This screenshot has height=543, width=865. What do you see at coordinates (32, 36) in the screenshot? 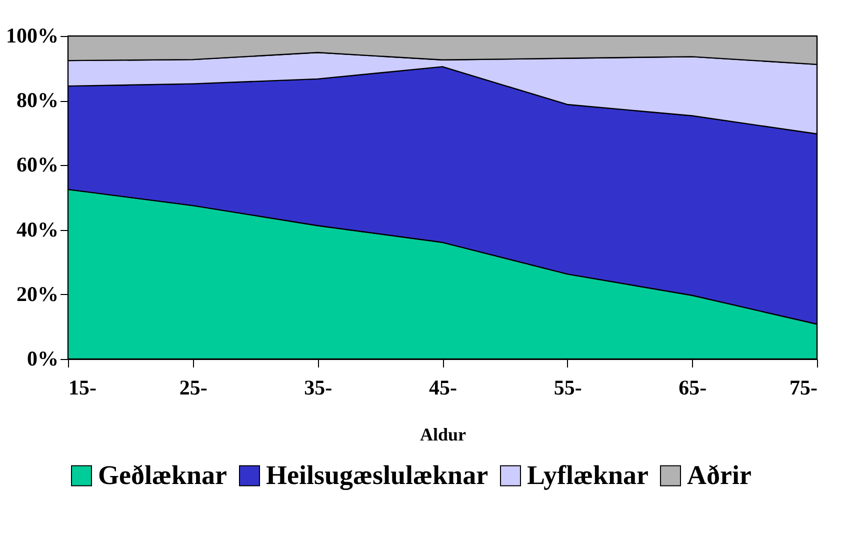
I see `y-tick-label: 100%` at bounding box center [32, 36].